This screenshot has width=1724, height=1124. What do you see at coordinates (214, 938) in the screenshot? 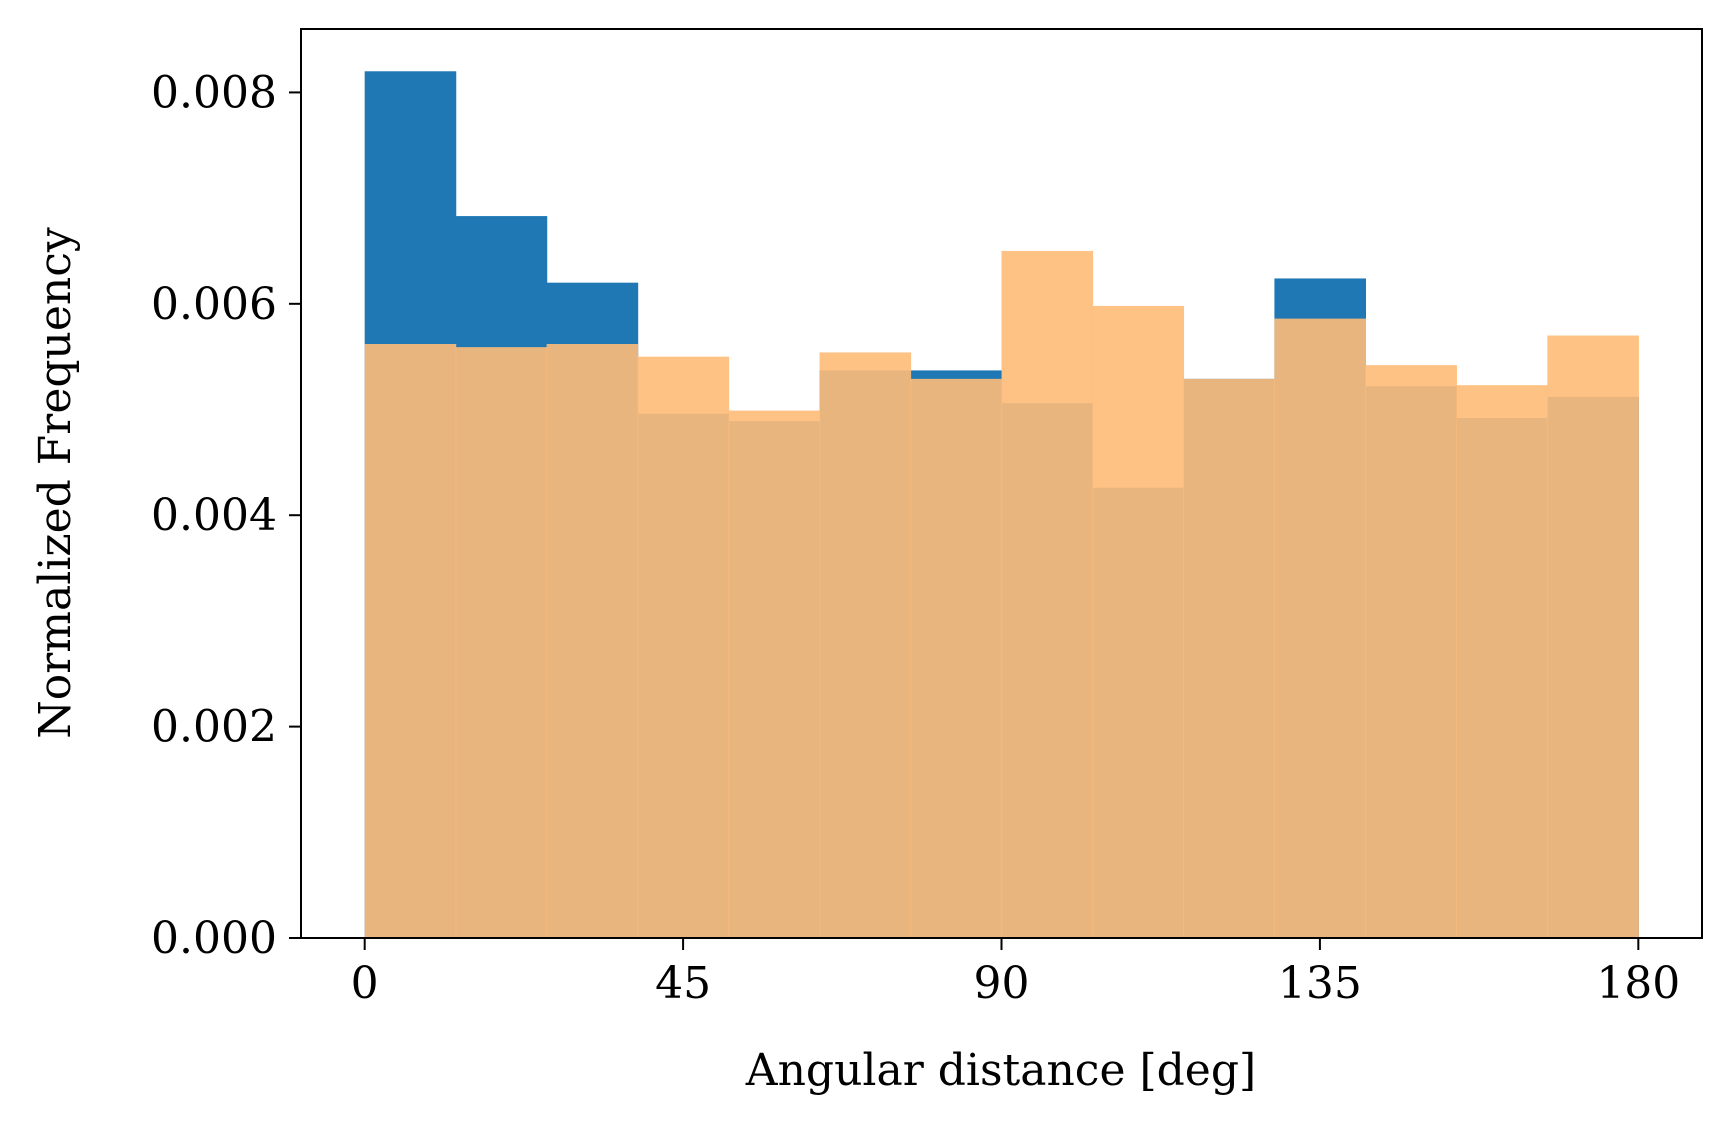
I see `y-tick-label: 0.000` at bounding box center [214, 938].